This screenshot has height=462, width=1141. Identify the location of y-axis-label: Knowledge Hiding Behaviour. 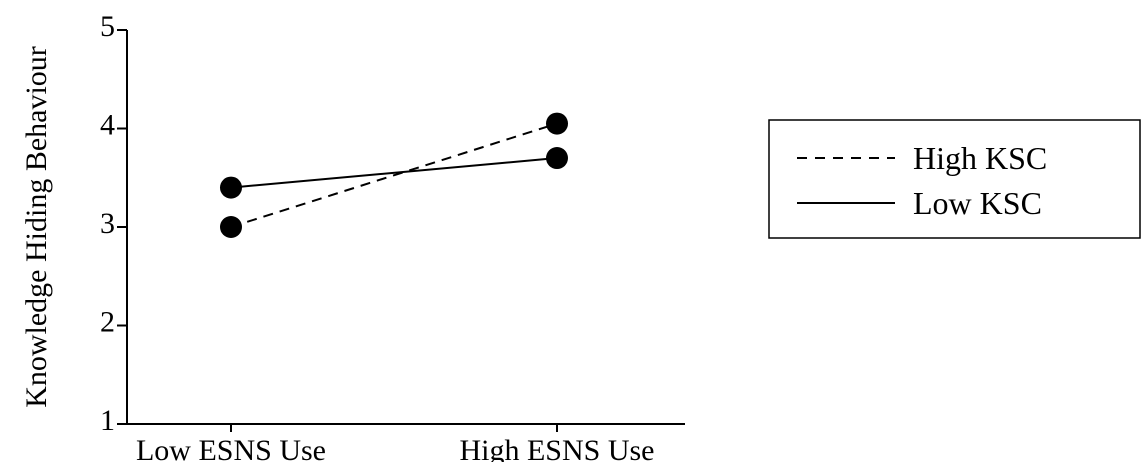
(36, 227).